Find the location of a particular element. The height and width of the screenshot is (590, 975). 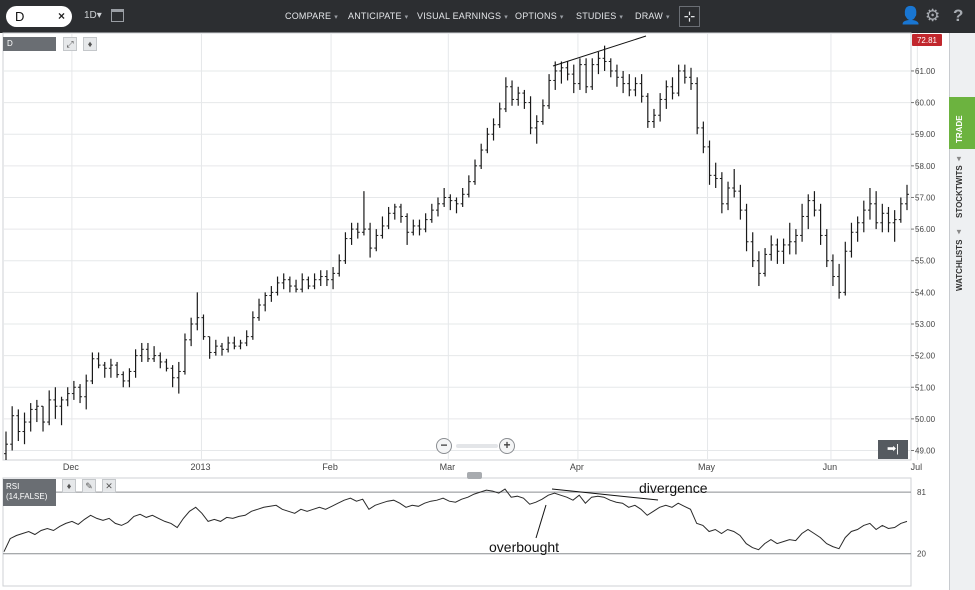

period-dropdown: 1D▾ is located at coordinates (93, 15).